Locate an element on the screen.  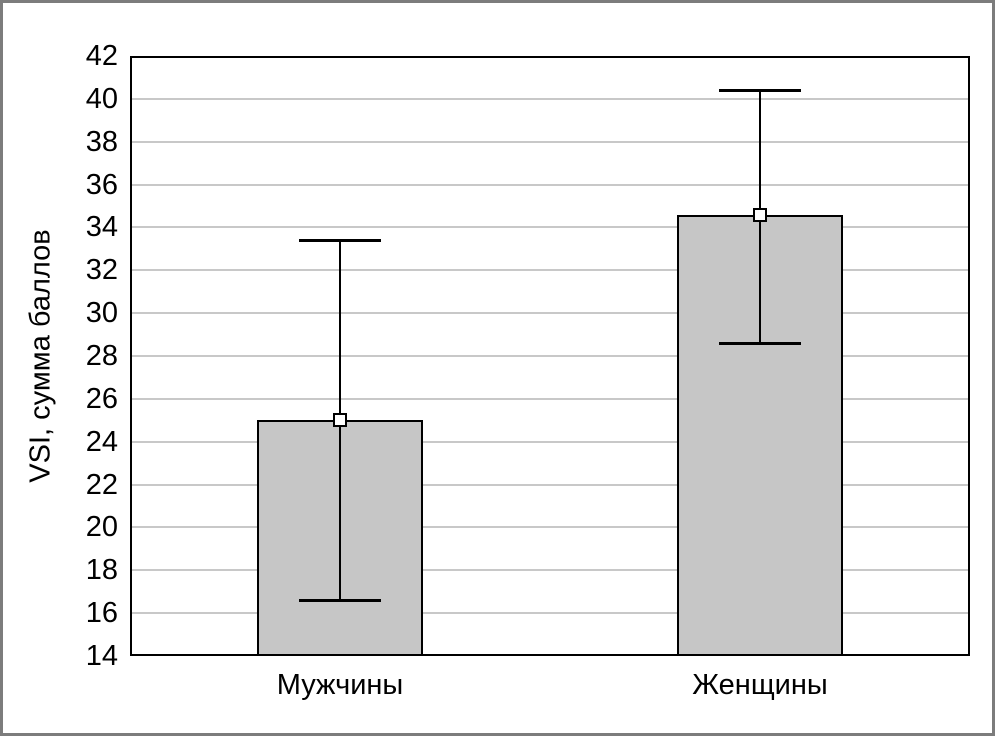
y-tick-label: 24 is located at coordinates (101, 441).